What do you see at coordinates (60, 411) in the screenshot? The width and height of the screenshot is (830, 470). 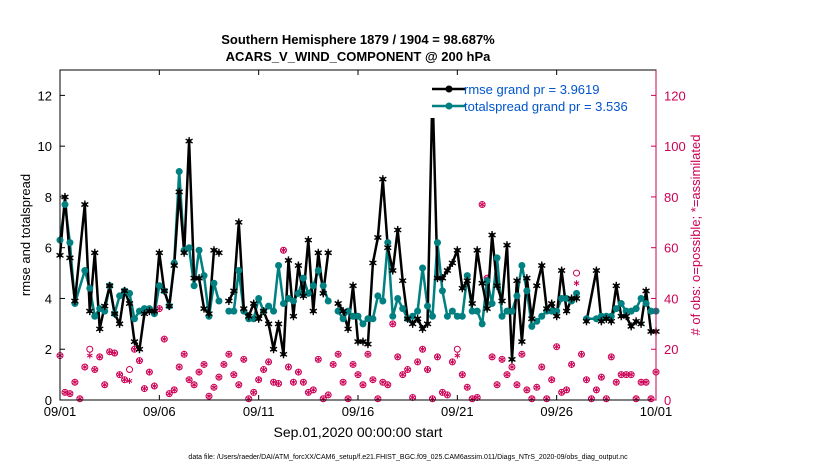 I see `x-tick-label: 09/01` at bounding box center [60, 411].